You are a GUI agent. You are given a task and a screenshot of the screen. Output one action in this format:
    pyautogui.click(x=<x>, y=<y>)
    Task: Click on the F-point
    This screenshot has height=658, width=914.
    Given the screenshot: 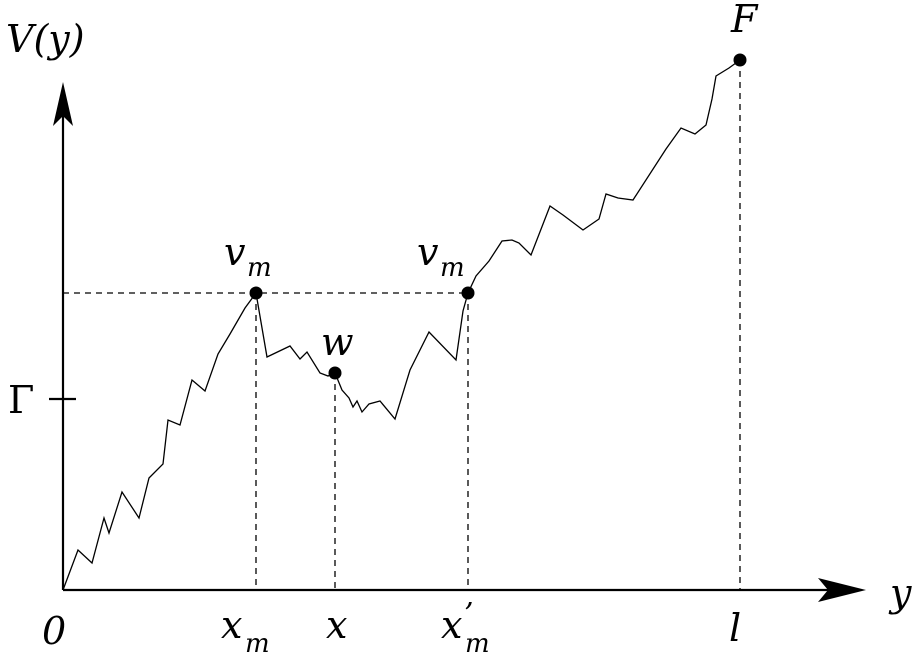 What is the action you would take?
    pyautogui.click(x=740, y=60)
    